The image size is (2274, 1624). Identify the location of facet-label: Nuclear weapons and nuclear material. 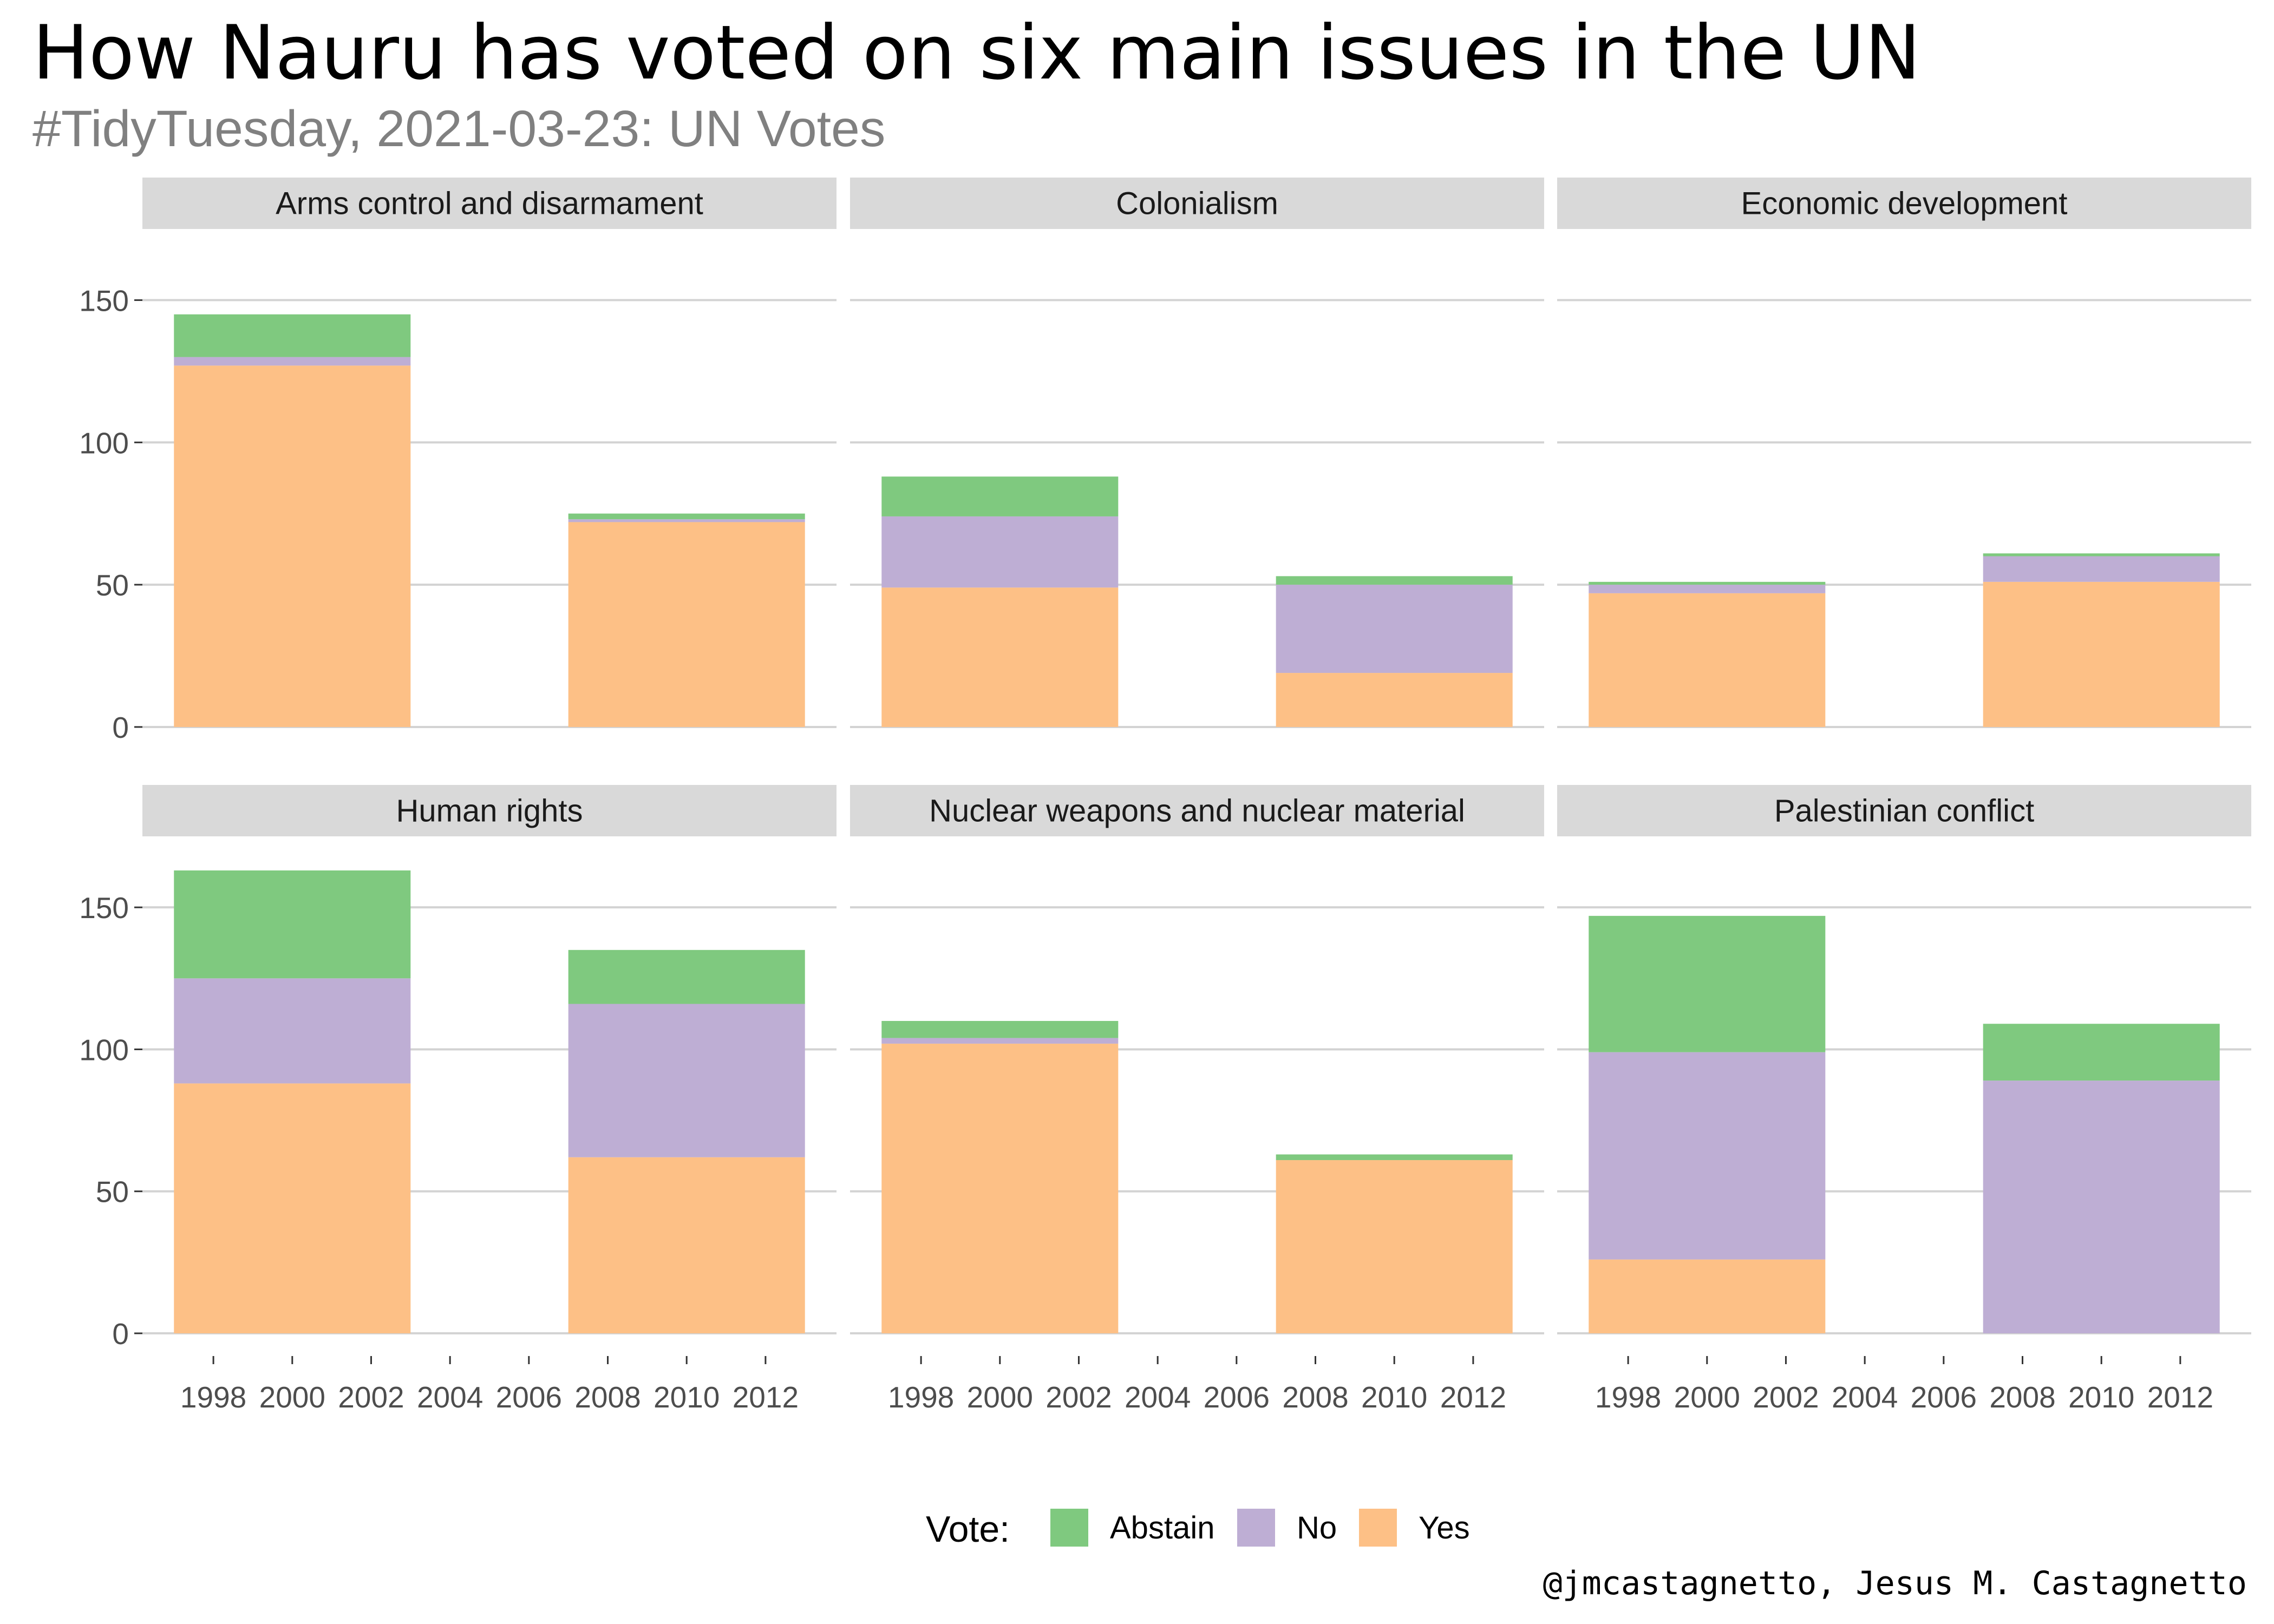
(1197, 811).